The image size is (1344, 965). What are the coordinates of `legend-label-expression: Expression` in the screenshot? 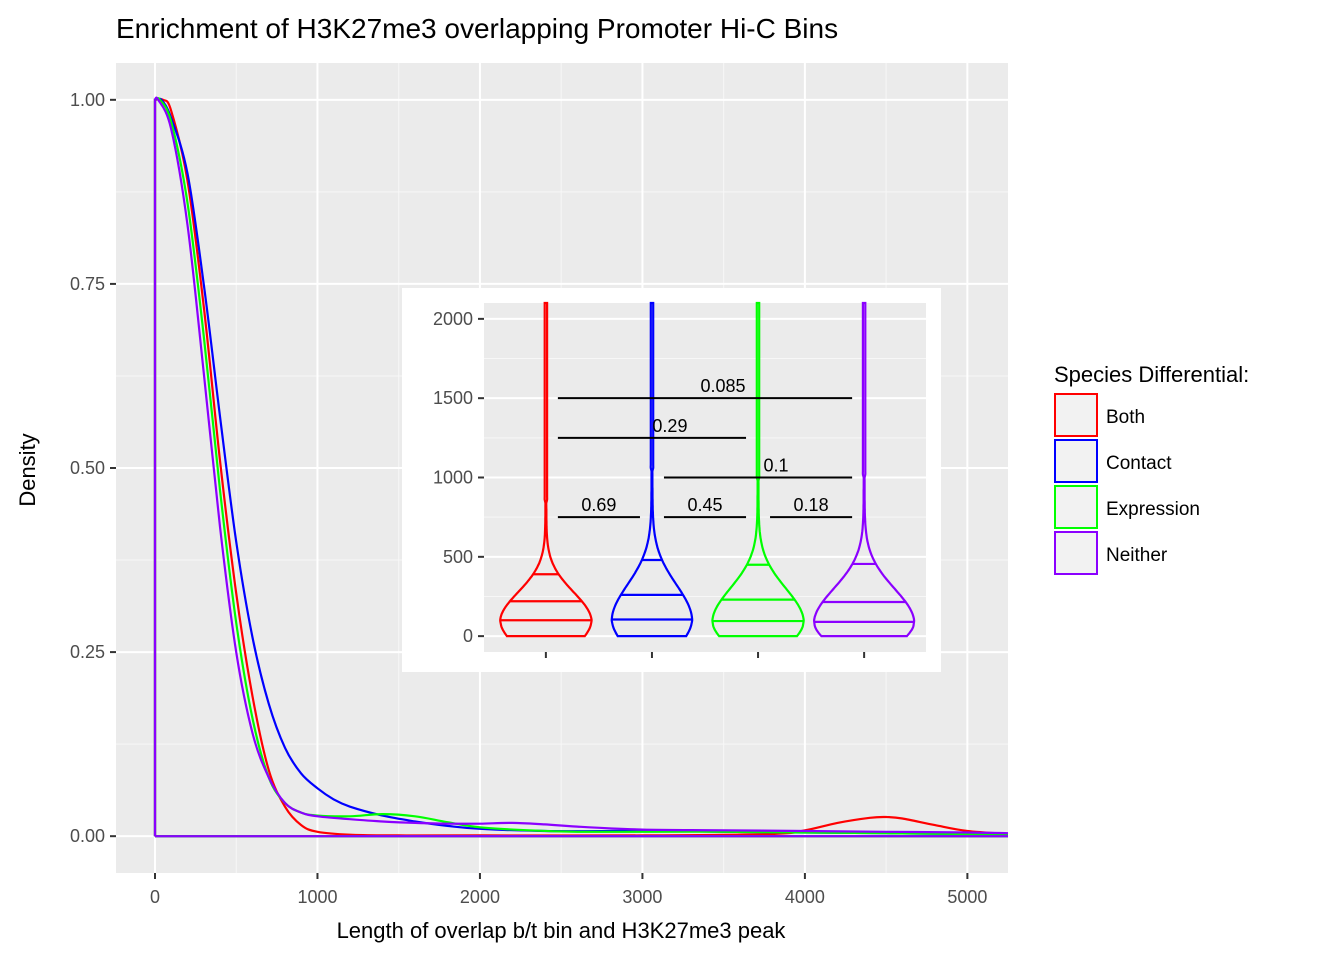 It's located at (1153, 509).